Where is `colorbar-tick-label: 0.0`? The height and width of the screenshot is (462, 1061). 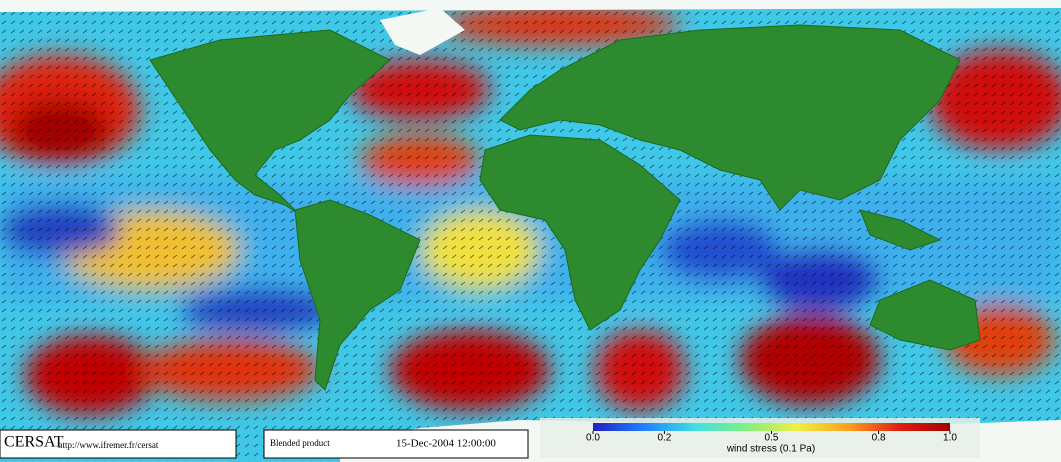
colorbar-tick-label: 0.0 is located at coordinates (593, 438).